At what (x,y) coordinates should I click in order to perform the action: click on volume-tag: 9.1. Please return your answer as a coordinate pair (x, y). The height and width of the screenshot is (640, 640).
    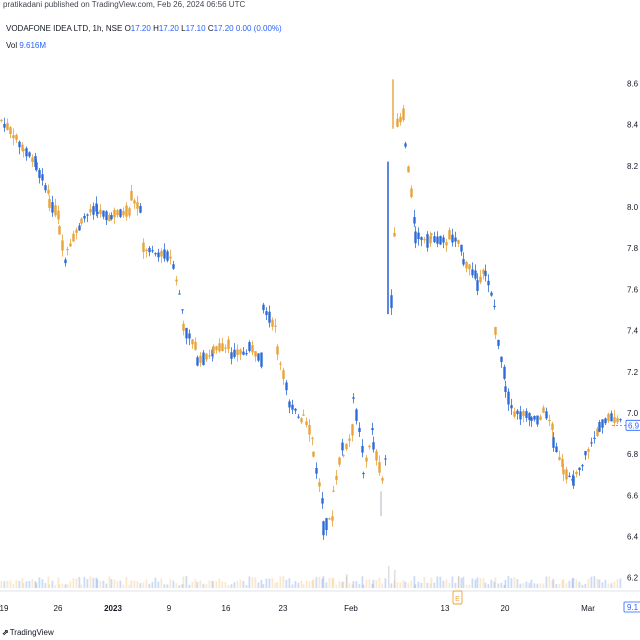
    Looking at the image, I should click on (633, 607).